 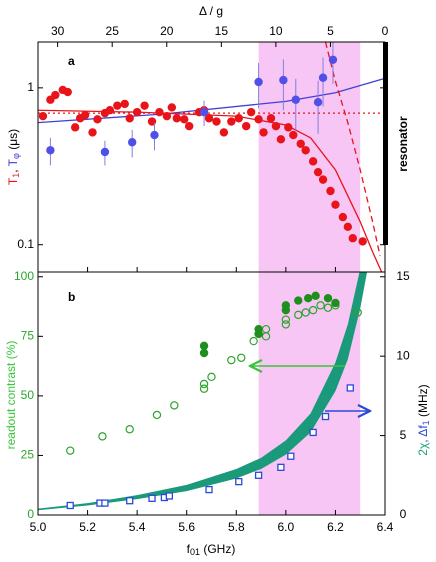 What do you see at coordinates (71, 61) in the screenshot?
I see `panel-label: a` at bounding box center [71, 61].